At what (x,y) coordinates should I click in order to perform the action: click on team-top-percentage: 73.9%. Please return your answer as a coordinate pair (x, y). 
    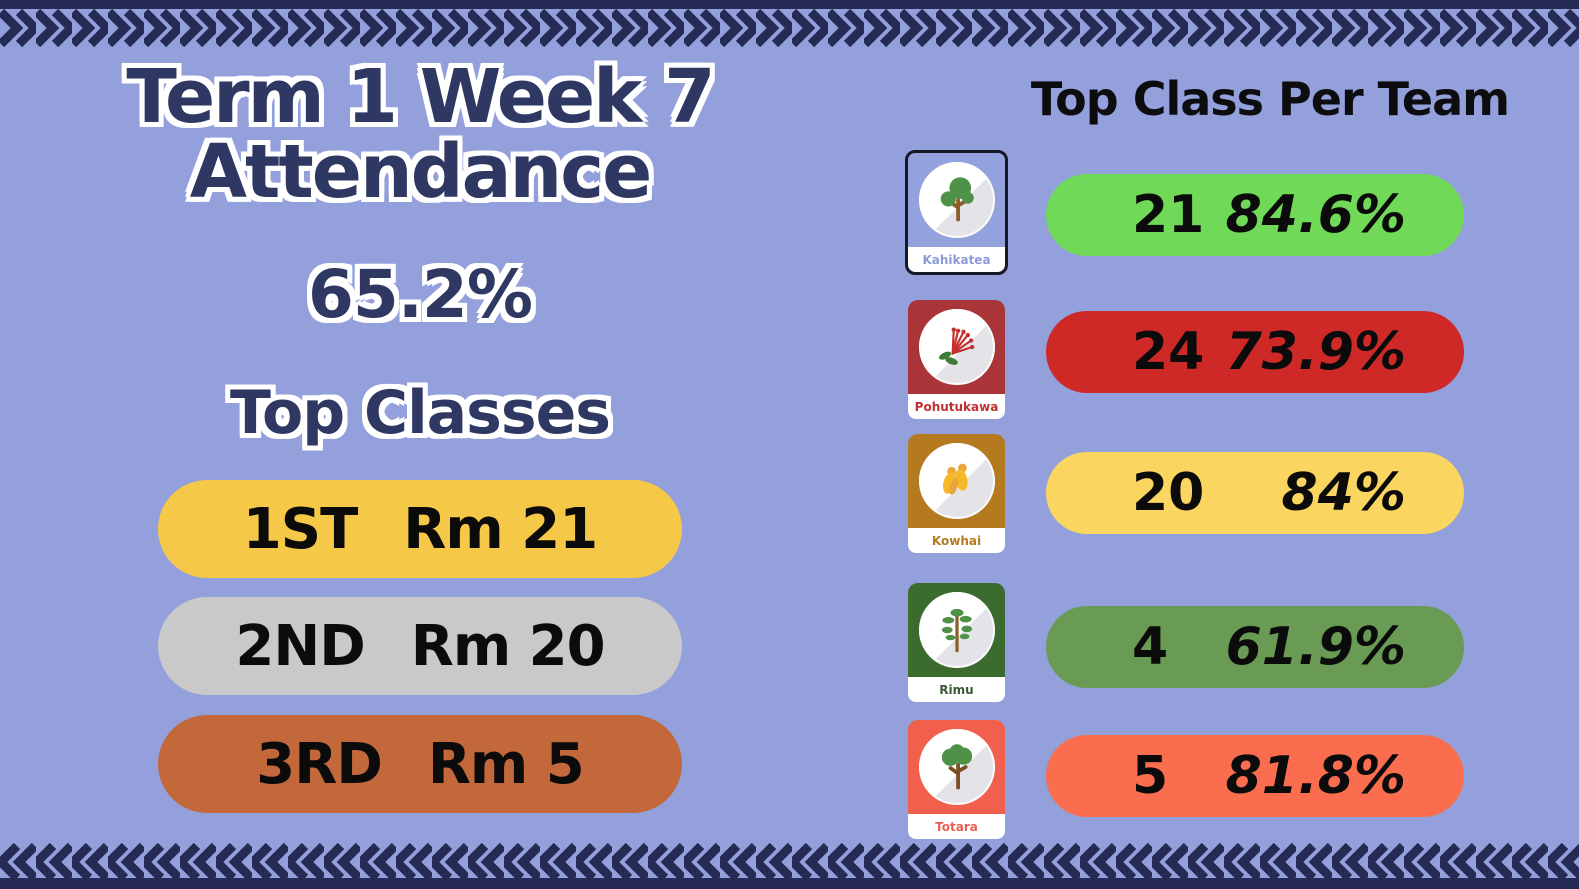
    Looking at the image, I should click on (1315, 352).